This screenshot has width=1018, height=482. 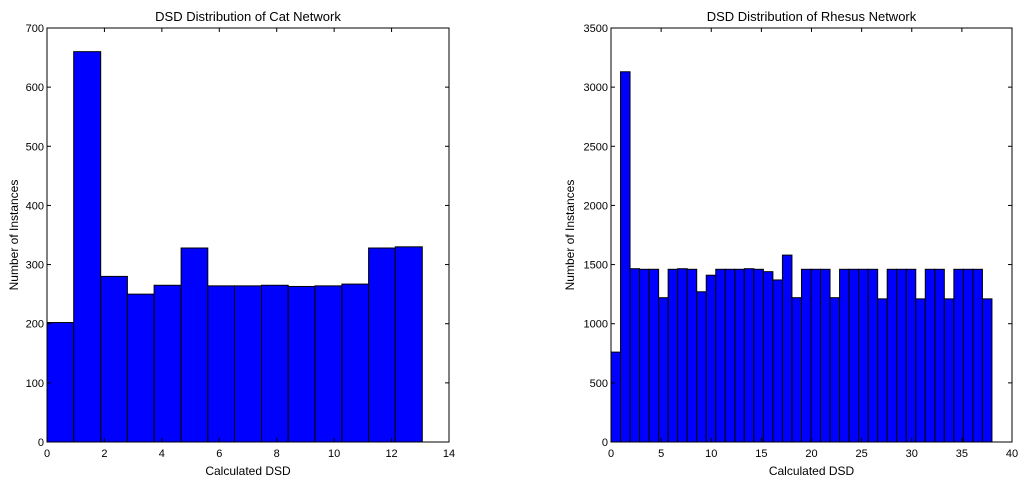 What do you see at coordinates (912, 454) in the screenshot?
I see `x-tick-label: 30` at bounding box center [912, 454].